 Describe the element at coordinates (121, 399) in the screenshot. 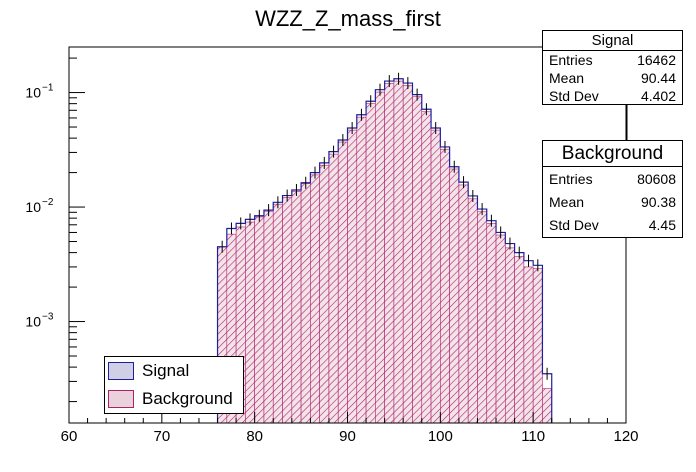

I see `legend-swatch-background` at that location.